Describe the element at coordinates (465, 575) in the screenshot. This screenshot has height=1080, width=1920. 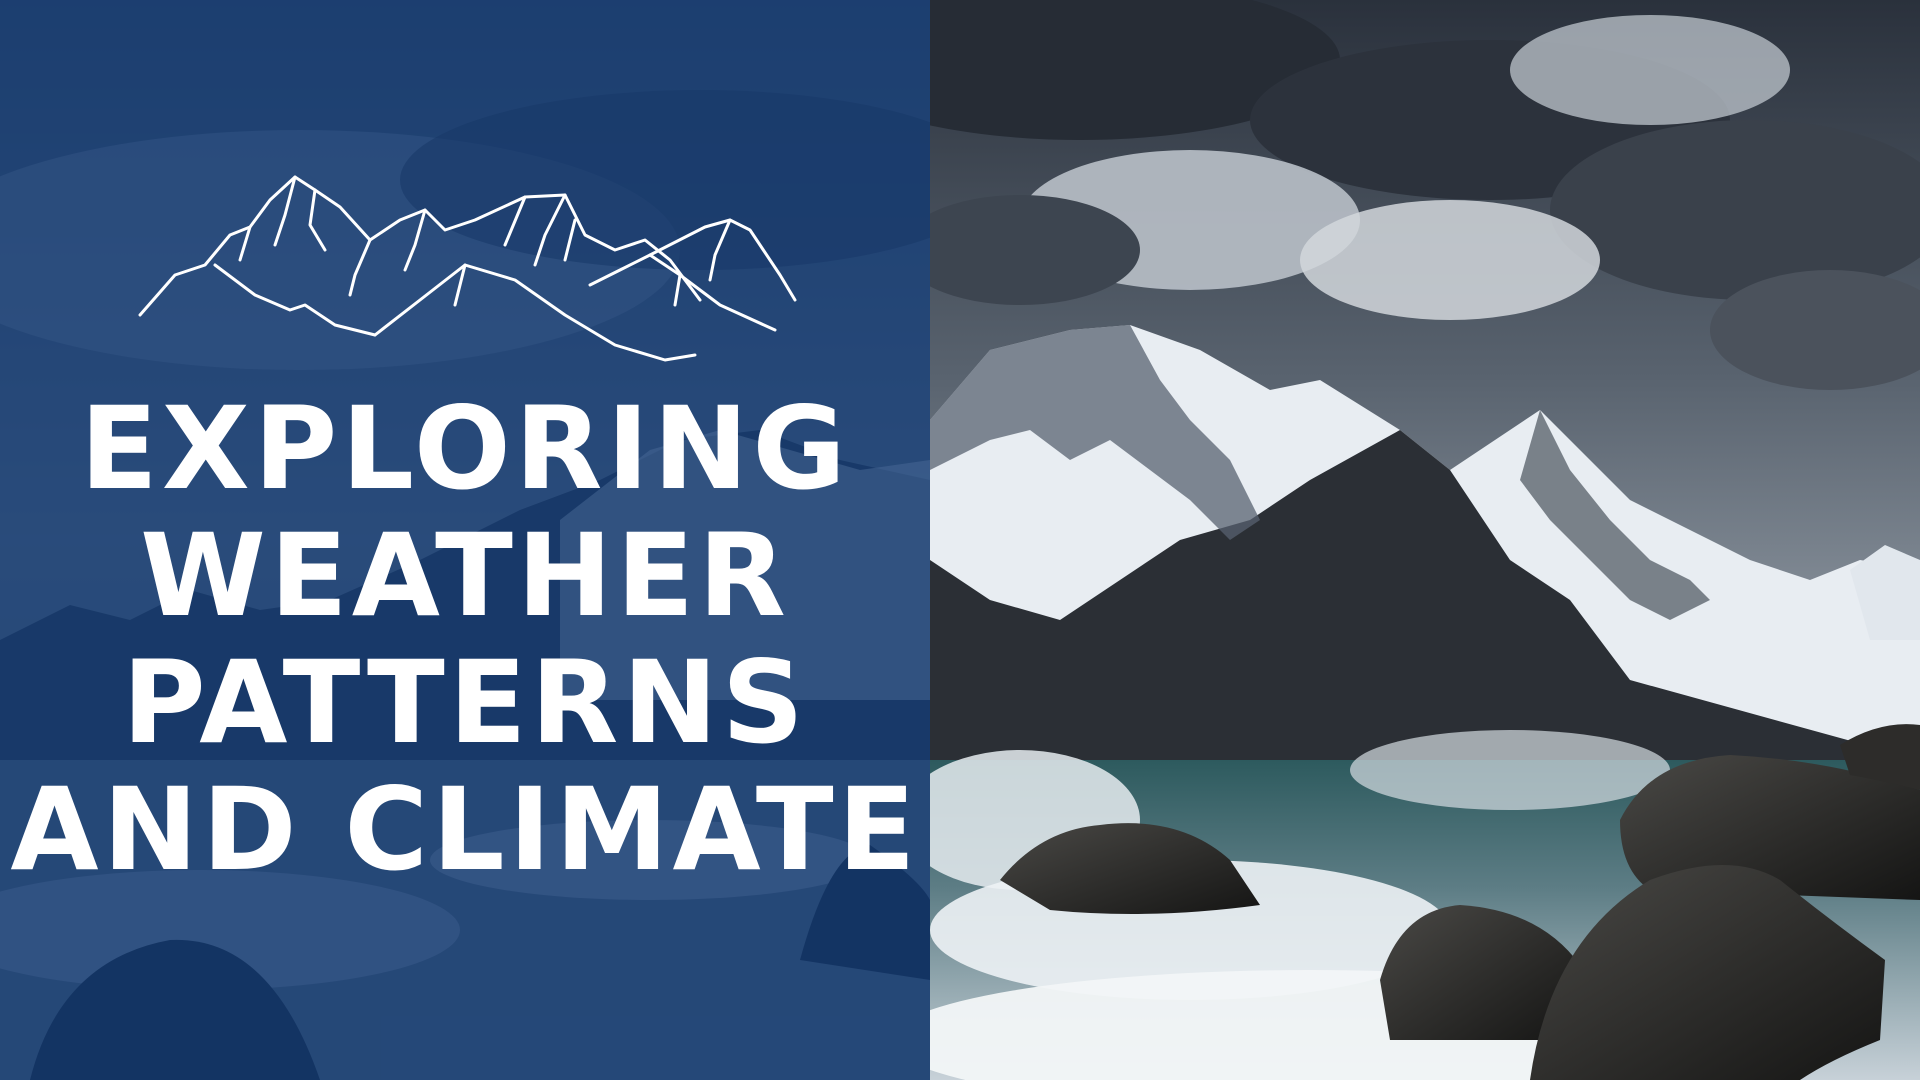
I see `headline-line-2: WEATHER` at that location.